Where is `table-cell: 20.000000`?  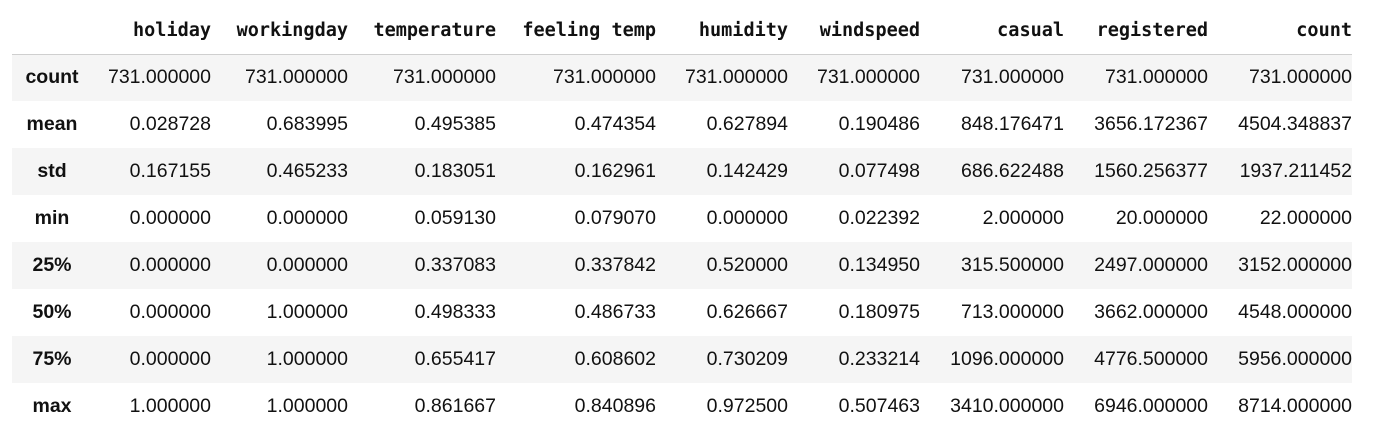
table-cell: 20.000000 is located at coordinates (1161, 218).